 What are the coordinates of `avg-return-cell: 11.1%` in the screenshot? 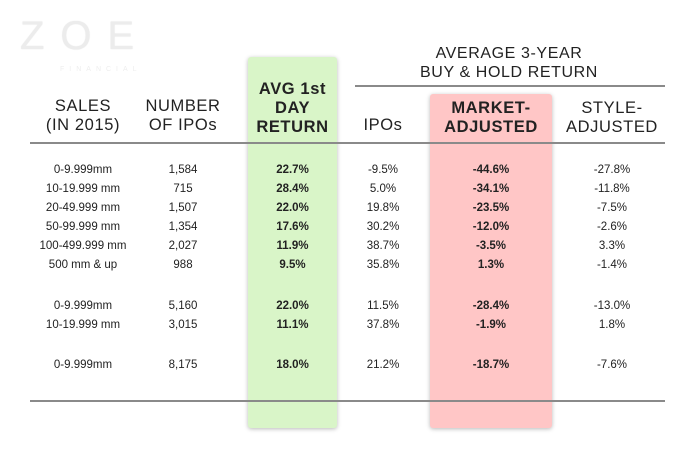 It's located at (292, 325).